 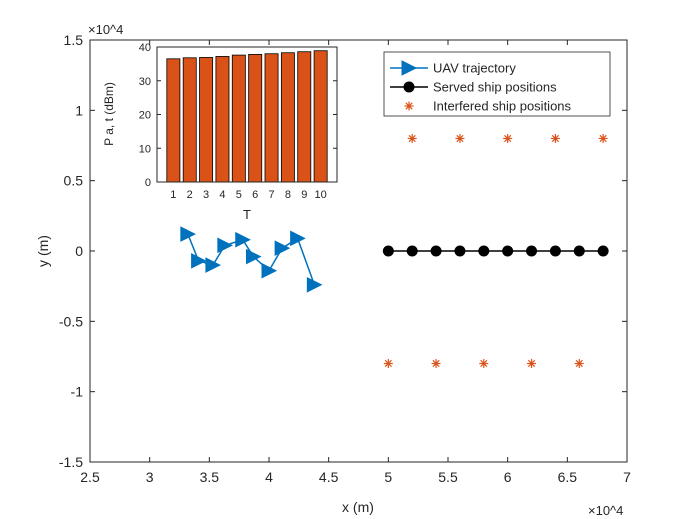 What do you see at coordinates (71, 321) in the screenshot?
I see `y-tick-label: -0.5` at bounding box center [71, 321].